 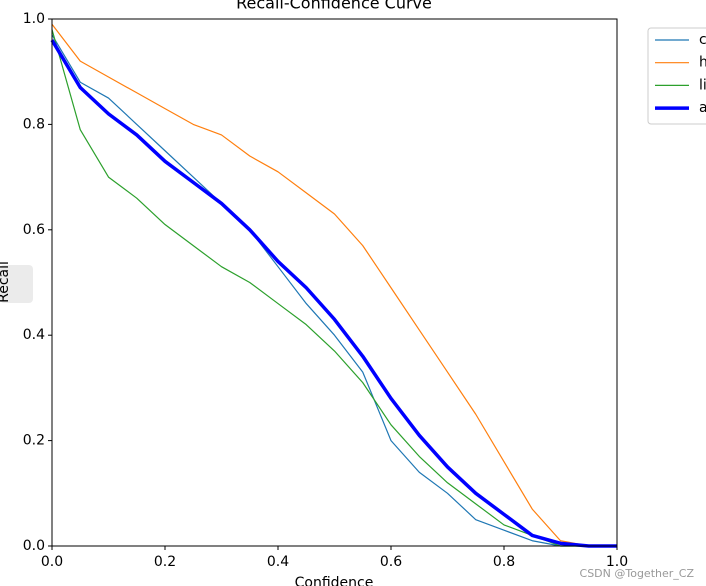 I want to click on x-axis-label: Confidence, so click(x=334, y=580).